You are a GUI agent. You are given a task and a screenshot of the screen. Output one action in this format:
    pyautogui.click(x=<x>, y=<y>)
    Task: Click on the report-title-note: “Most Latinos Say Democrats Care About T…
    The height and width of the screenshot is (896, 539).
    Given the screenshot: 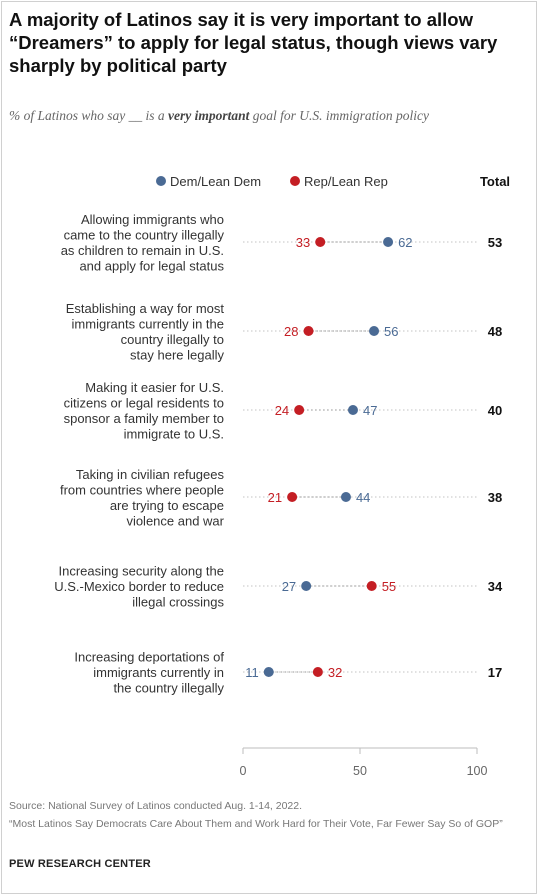 What is the action you would take?
    pyautogui.click(x=256, y=824)
    